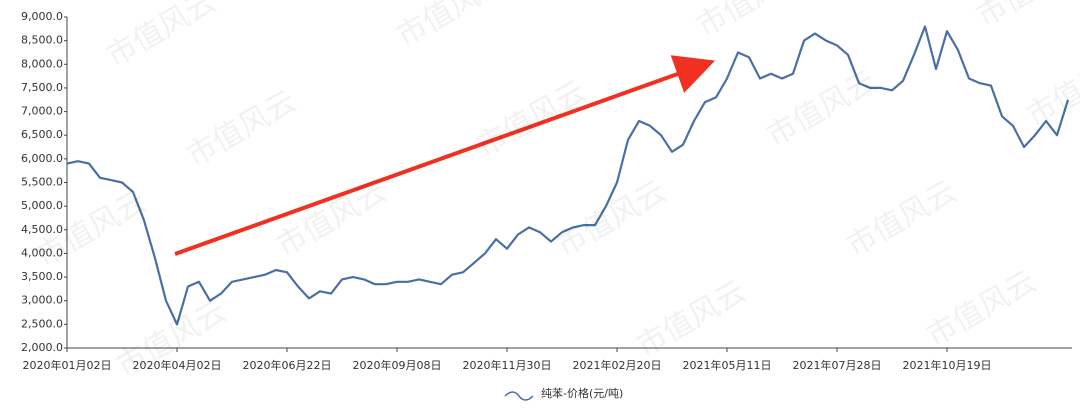 The image size is (1080, 410). Describe the element at coordinates (42, 300) in the screenshot. I see `y-tick-label: 3,000.0` at that location.